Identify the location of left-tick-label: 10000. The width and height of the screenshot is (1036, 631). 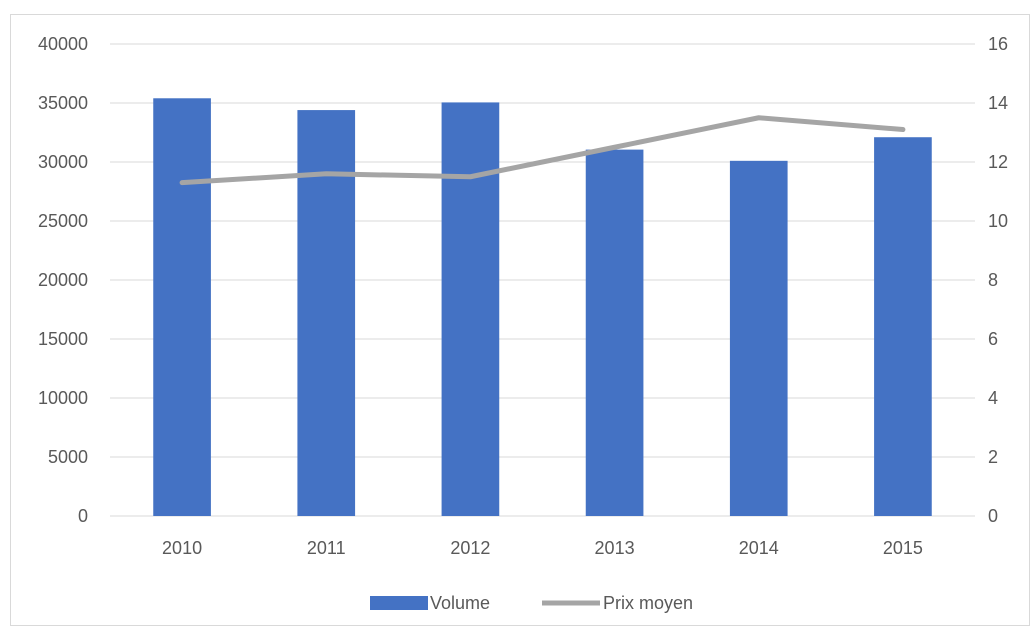
(63, 398).